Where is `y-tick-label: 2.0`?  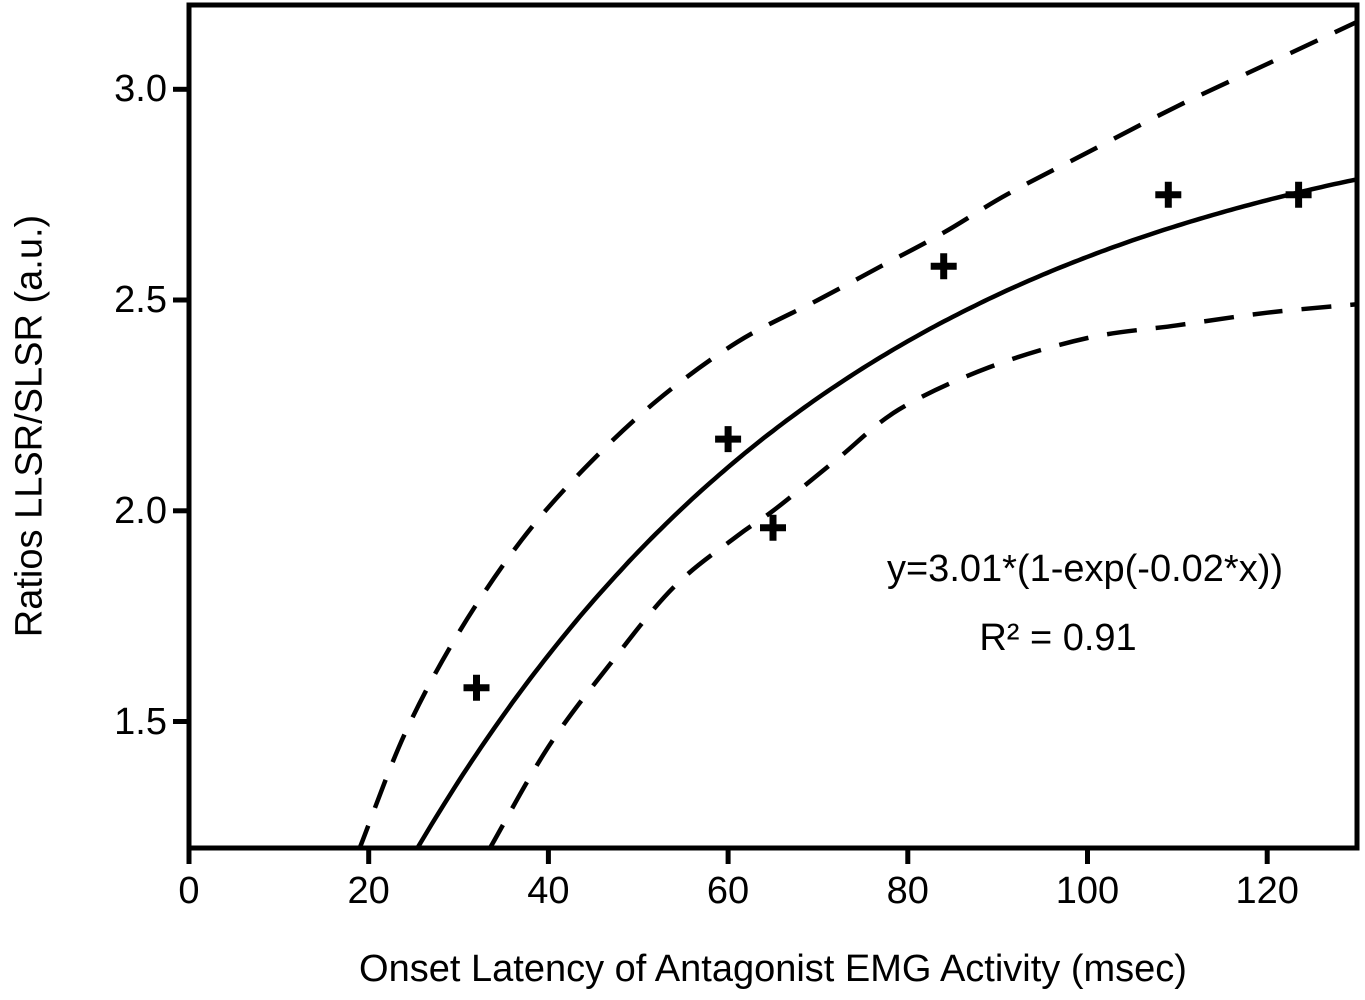
y-tick-label: 2.0 is located at coordinates (140, 510).